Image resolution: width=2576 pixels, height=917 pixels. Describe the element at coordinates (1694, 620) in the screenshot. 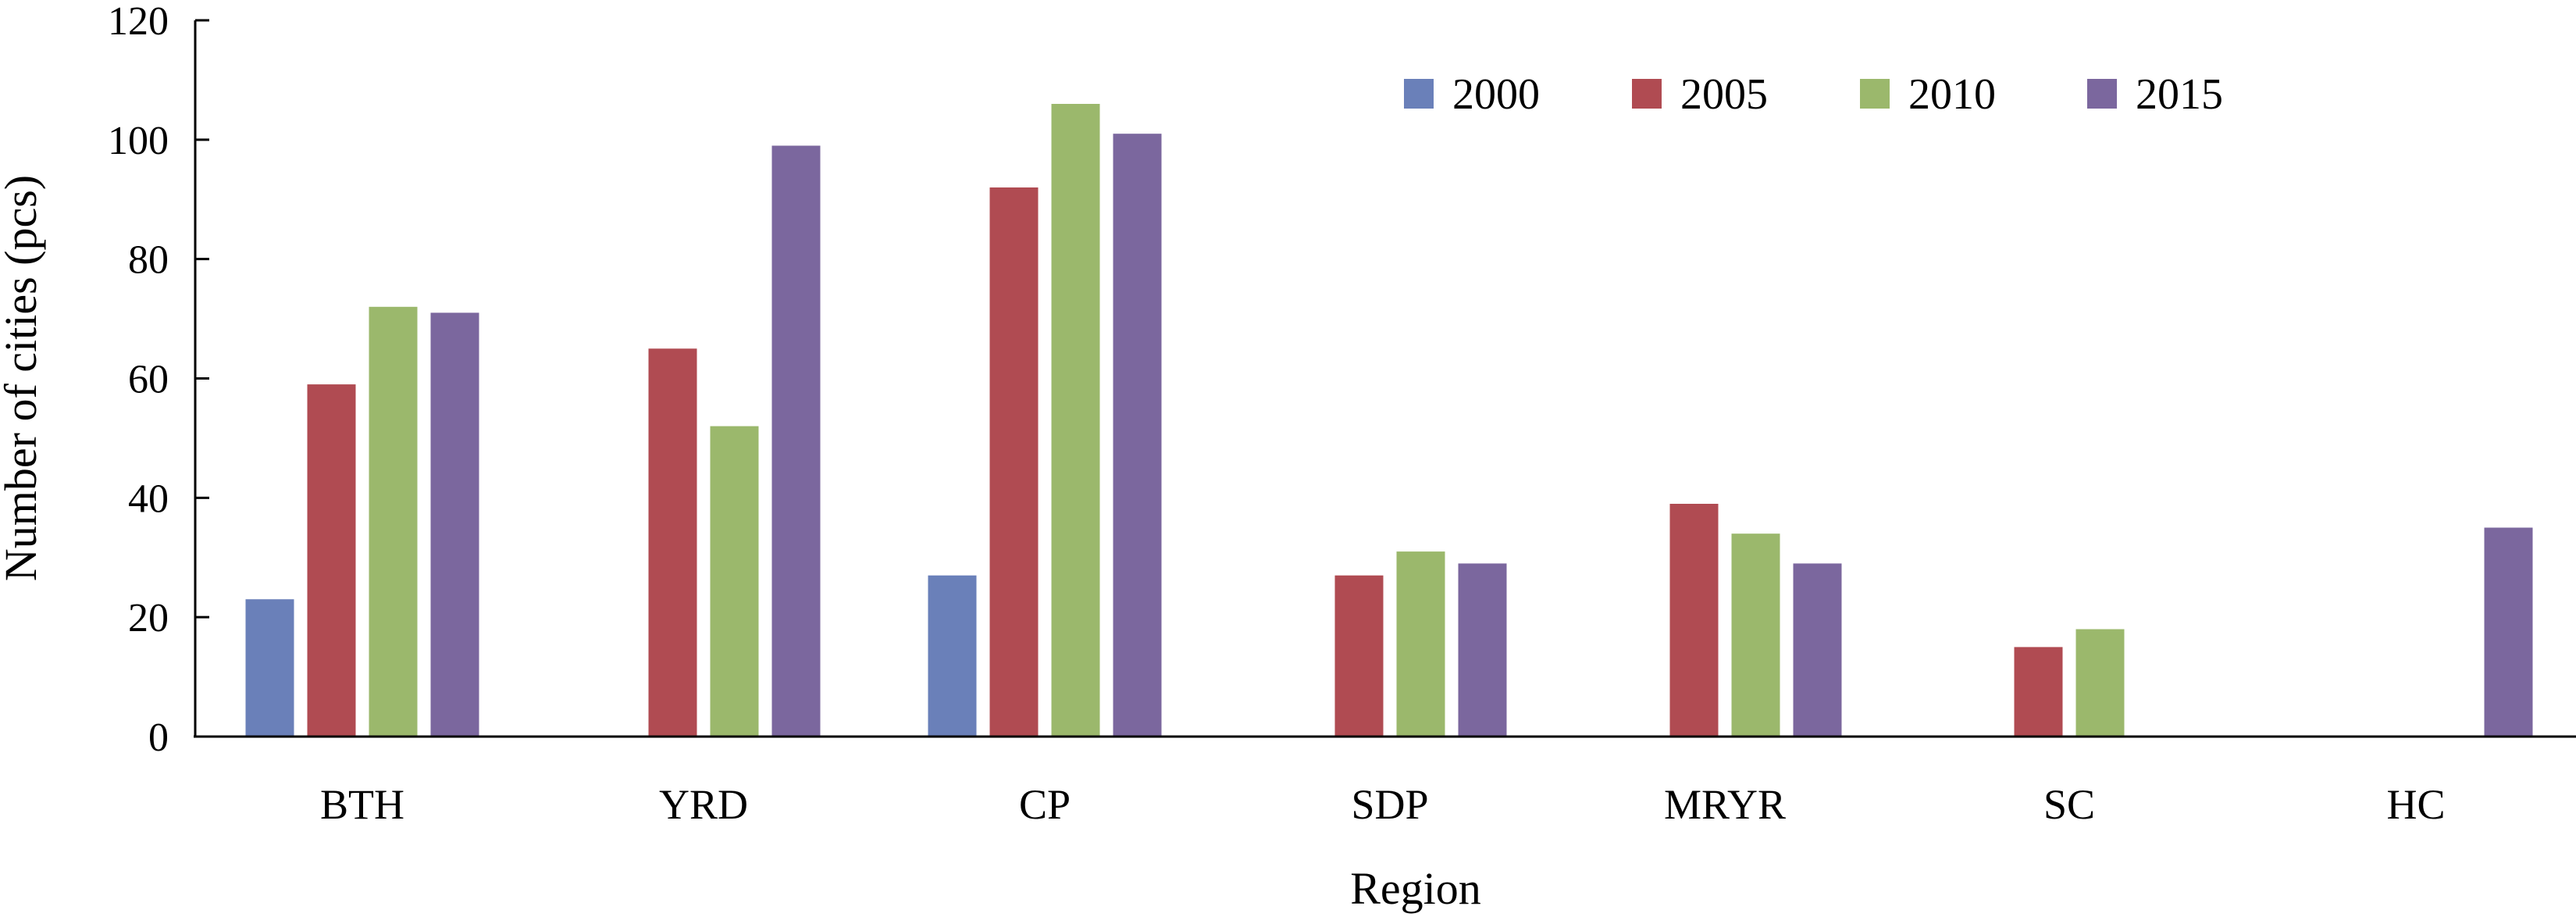

I see `bar-mryr-2005` at that location.